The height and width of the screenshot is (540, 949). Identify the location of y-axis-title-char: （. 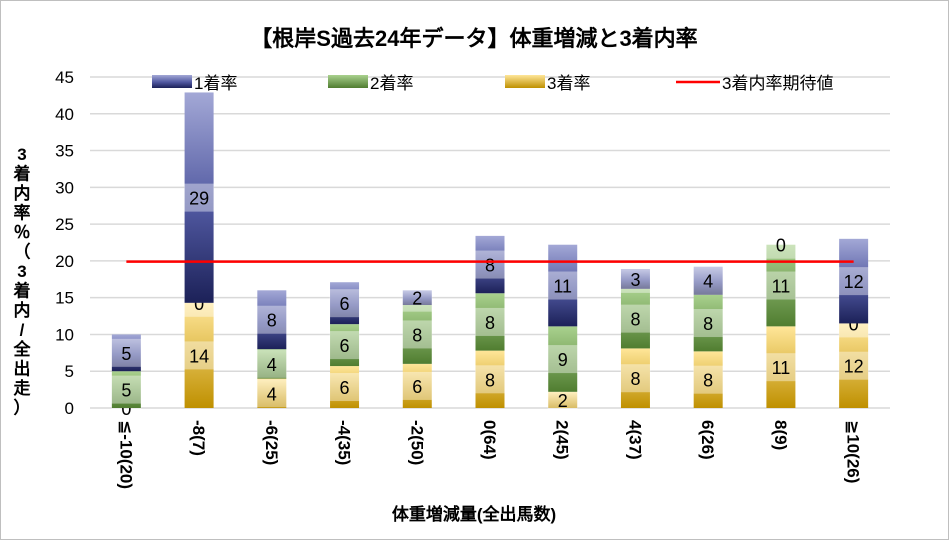
(22, 252).